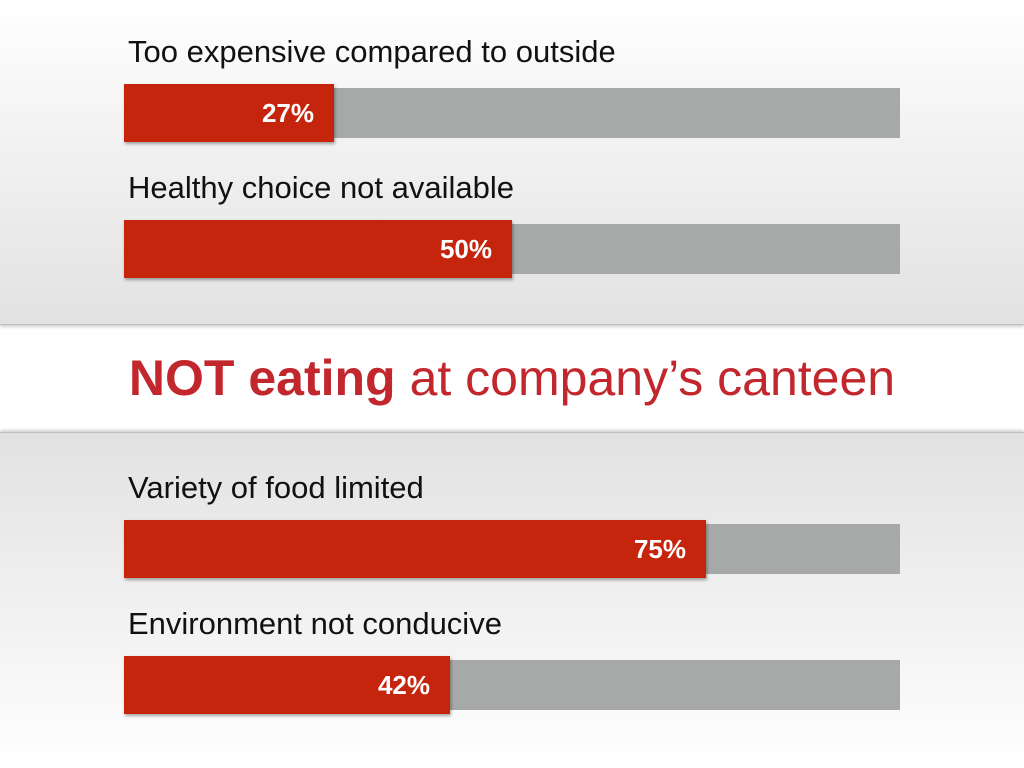 The image size is (1024, 768). Describe the element at coordinates (315, 623) in the screenshot. I see `bar-category-label: Environment not conducive` at that location.